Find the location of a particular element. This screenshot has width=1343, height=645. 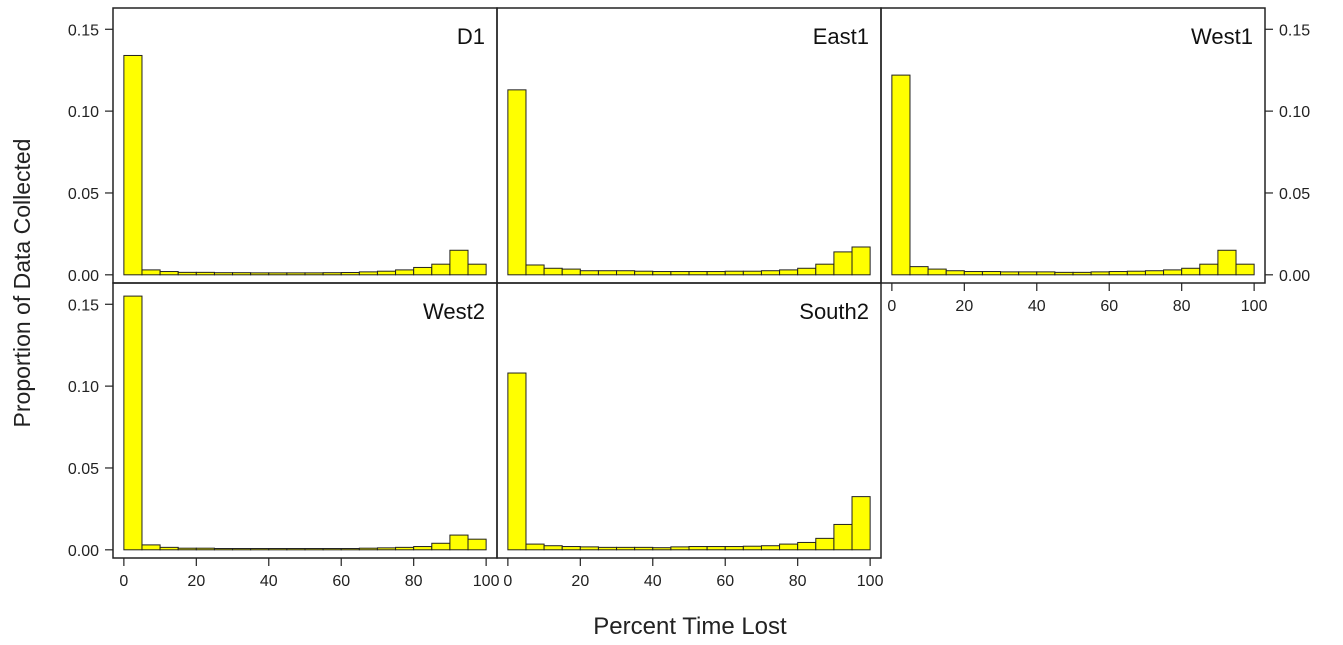

panel-West2: West2 is located at coordinates (305, 420).